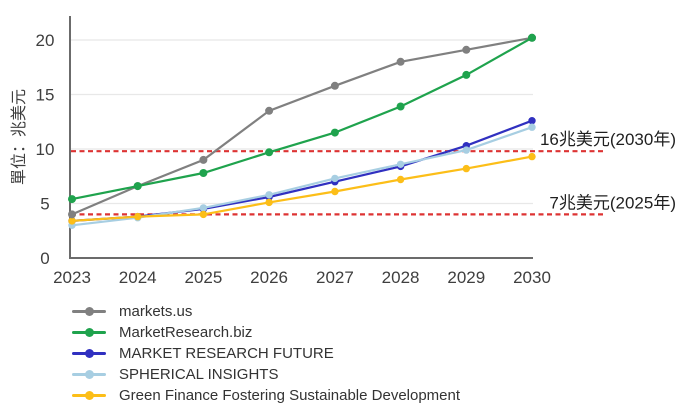  Describe the element at coordinates (138, 277) in the screenshot. I see `x-tick-label: 2024` at that location.